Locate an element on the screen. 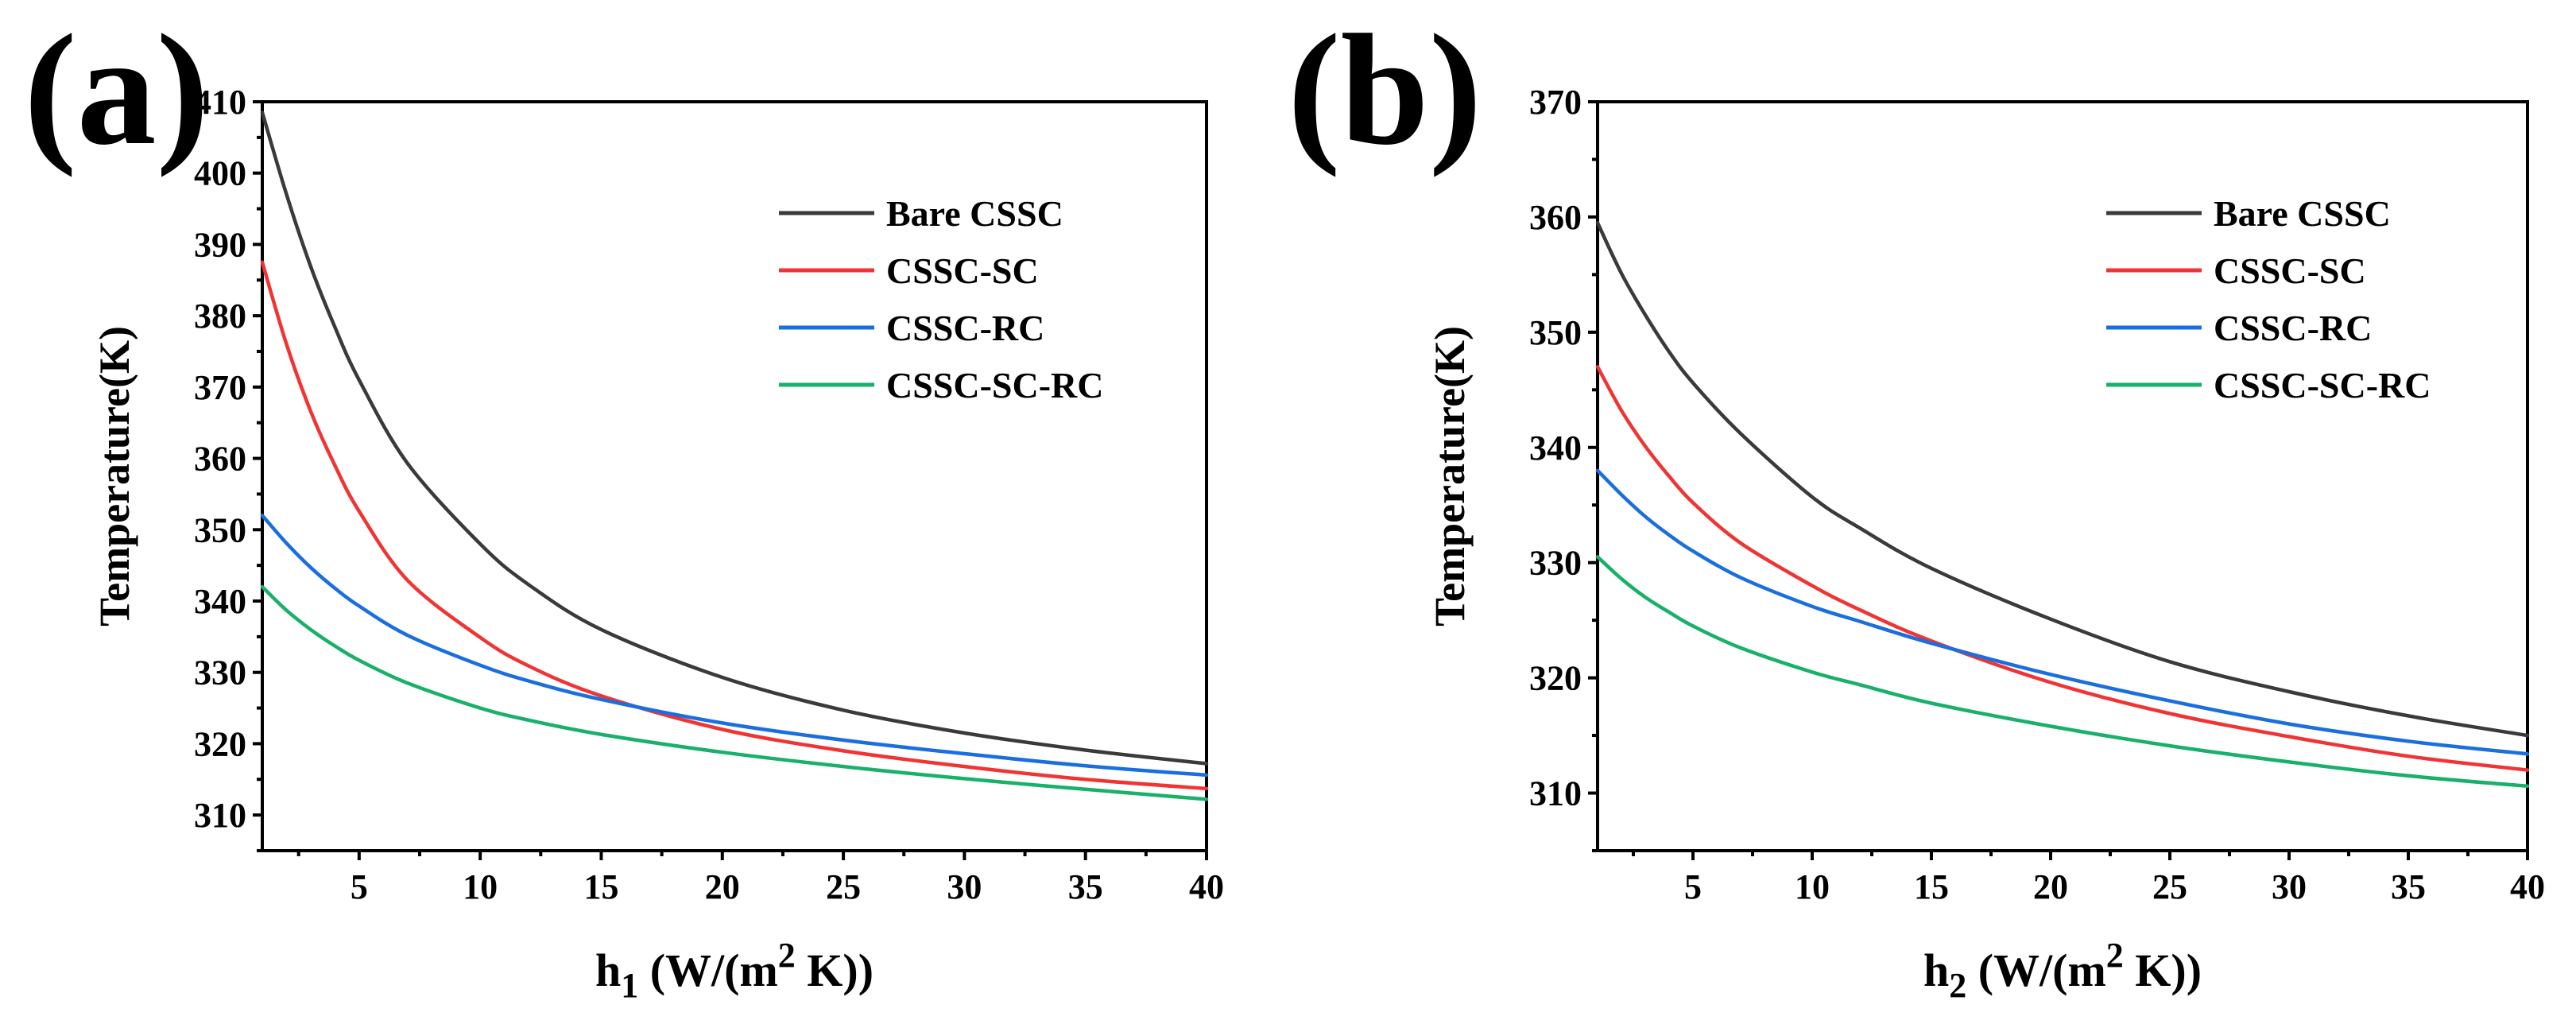  series-line-cssc-sc is located at coordinates (2062, 568).